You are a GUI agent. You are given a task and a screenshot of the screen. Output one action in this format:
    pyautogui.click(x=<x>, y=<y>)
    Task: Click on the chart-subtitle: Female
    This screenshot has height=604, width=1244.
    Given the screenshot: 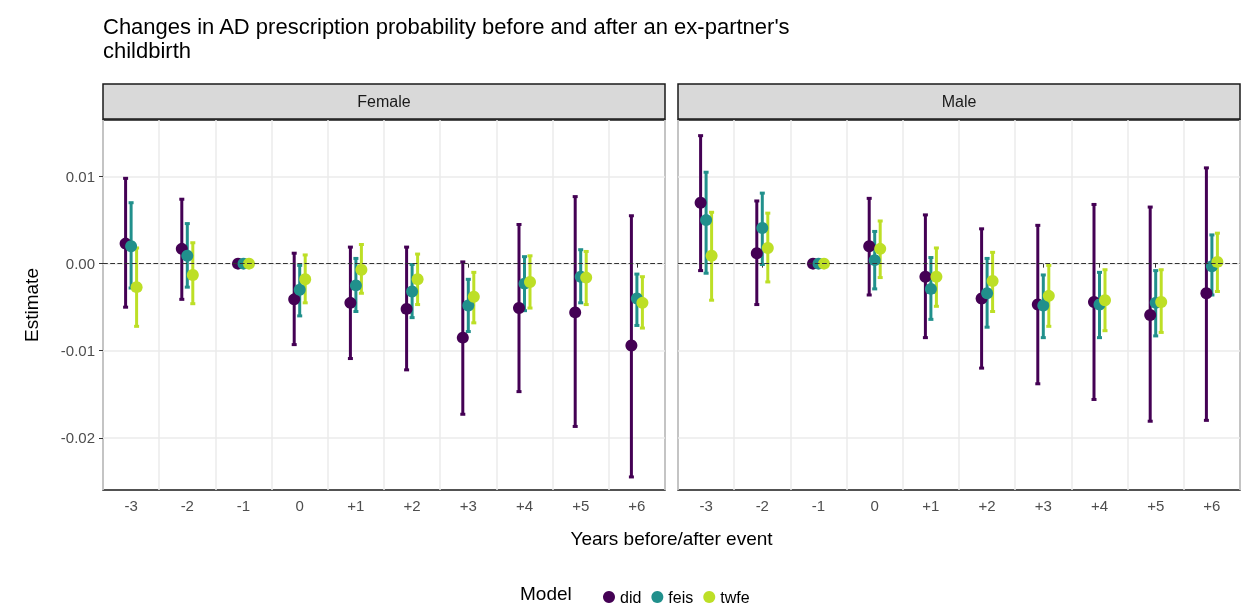 What is the action you would take?
    pyautogui.click(x=384, y=101)
    